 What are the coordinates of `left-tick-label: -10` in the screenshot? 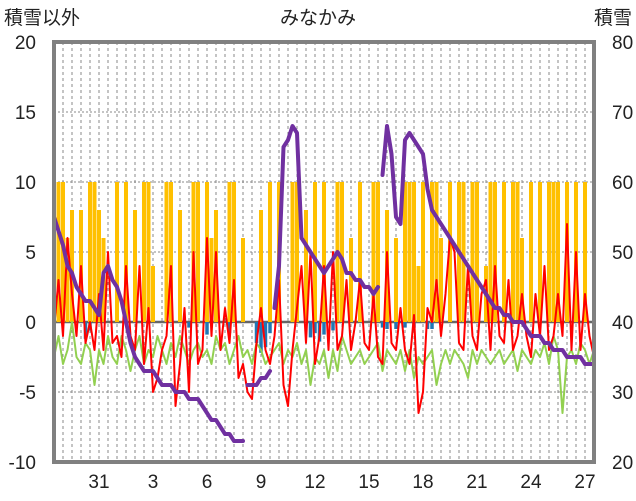 It's located at (22, 463).